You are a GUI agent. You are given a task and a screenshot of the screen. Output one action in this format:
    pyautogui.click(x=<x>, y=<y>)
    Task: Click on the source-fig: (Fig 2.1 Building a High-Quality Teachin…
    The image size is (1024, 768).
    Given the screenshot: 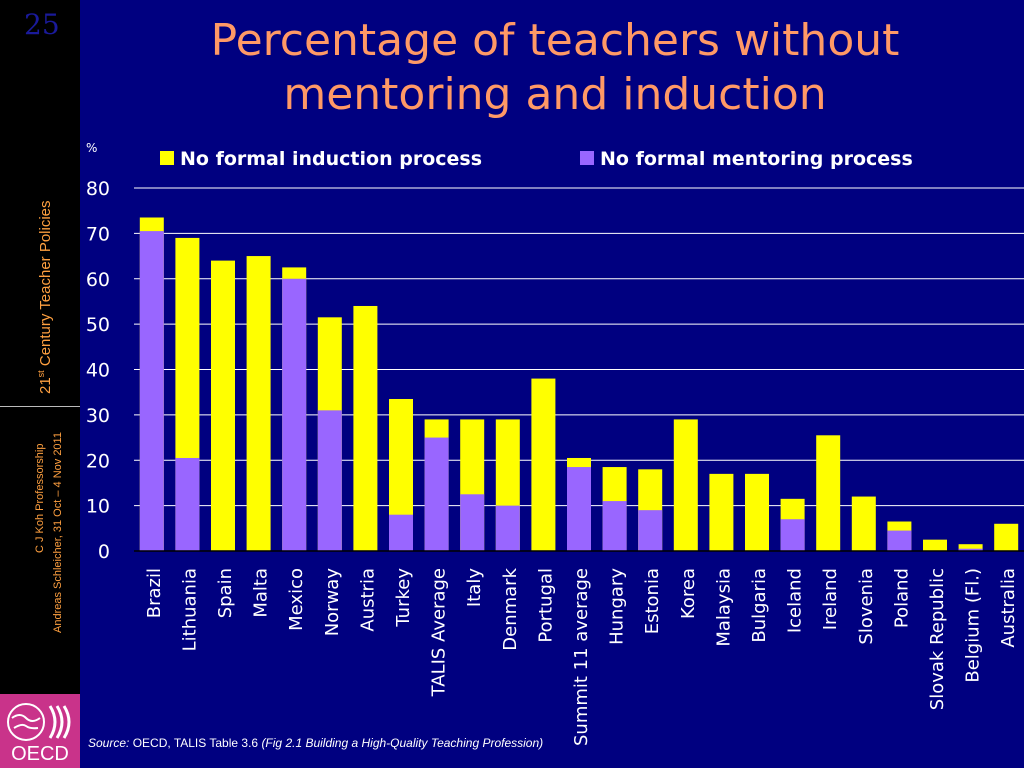 What is the action you would take?
    pyautogui.click(x=402, y=743)
    